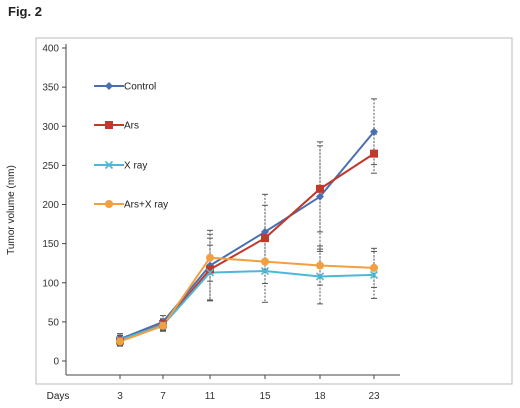  I want to click on y-tick-label: 100, so click(50, 283).